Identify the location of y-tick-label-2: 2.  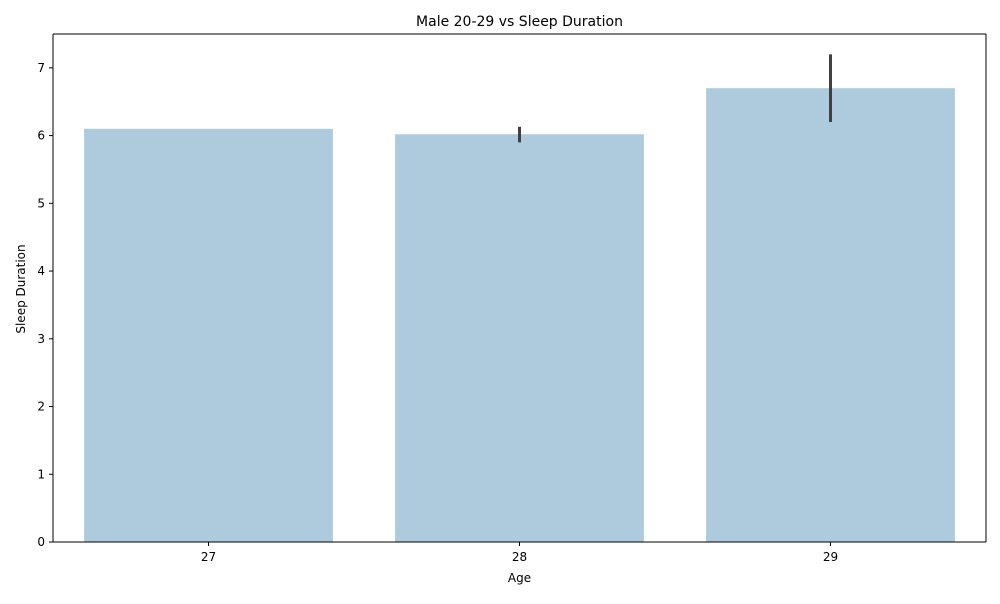
(41, 407).